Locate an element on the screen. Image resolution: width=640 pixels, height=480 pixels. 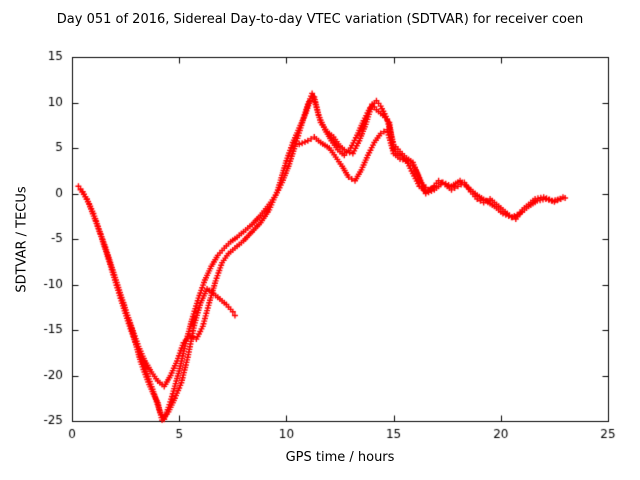
x-axis-label: GPS time / hours is located at coordinates (340, 457).